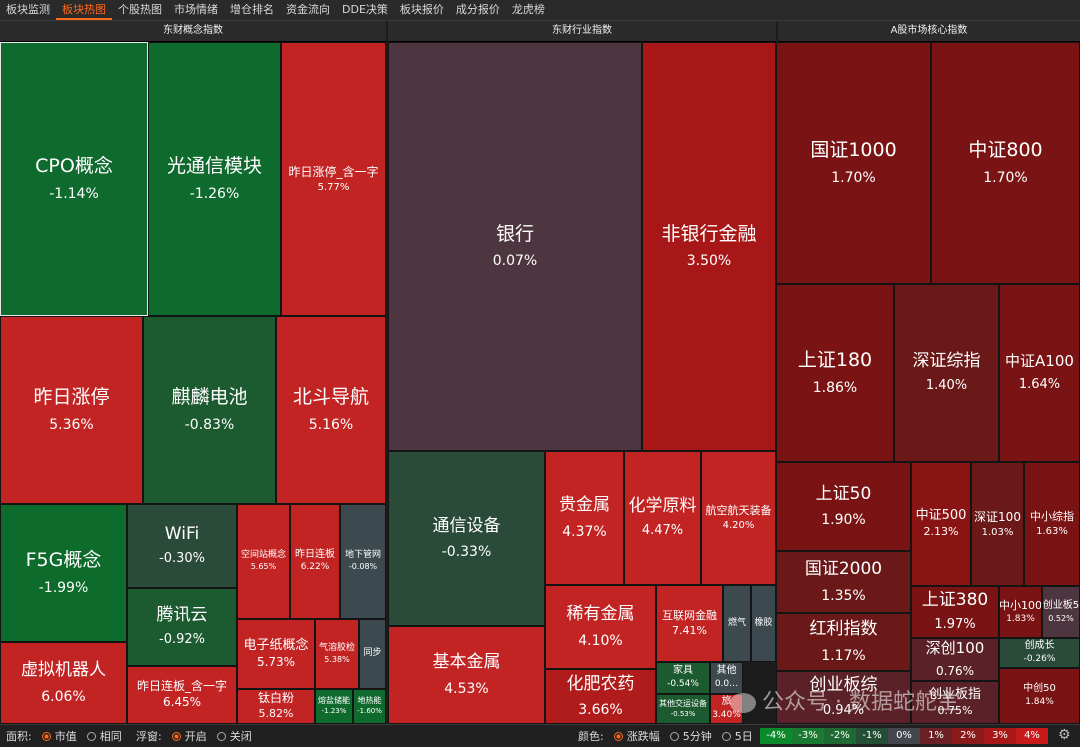  I want to click on tile-change-pct: -0.08%, so click(363, 567).